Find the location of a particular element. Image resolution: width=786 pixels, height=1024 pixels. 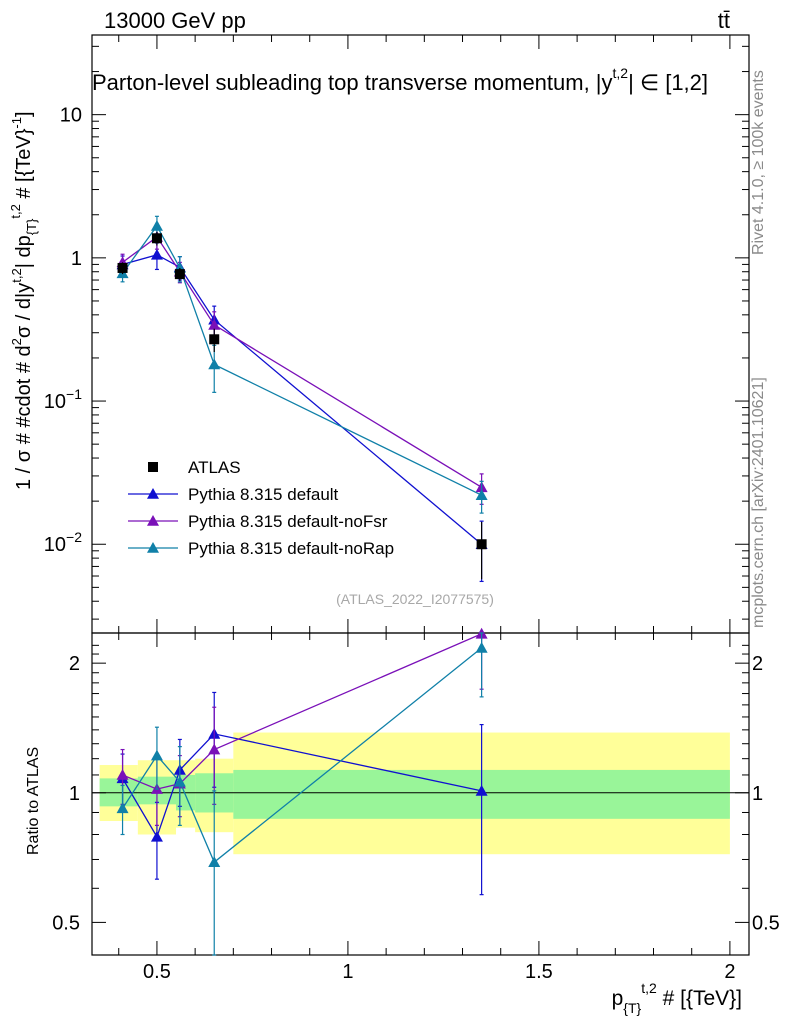

chart-title-y: y is located at coordinates (607, 82).